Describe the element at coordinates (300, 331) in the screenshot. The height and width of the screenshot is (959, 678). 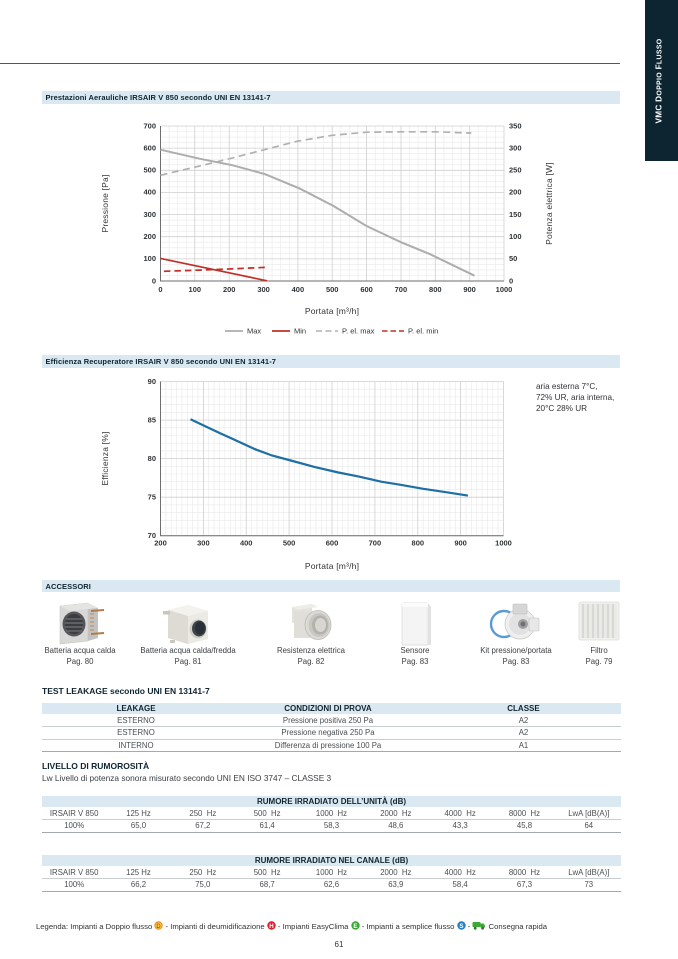
I see `svg-text: Min` at that location.